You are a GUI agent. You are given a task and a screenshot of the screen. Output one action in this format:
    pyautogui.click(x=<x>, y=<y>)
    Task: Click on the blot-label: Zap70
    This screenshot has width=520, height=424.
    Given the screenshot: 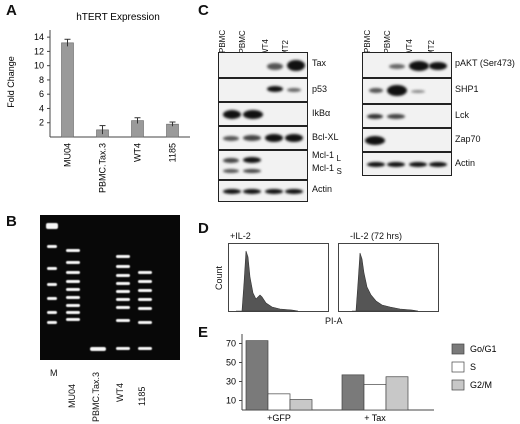 What is the action you would take?
    pyautogui.click(x=468, y=139)
    